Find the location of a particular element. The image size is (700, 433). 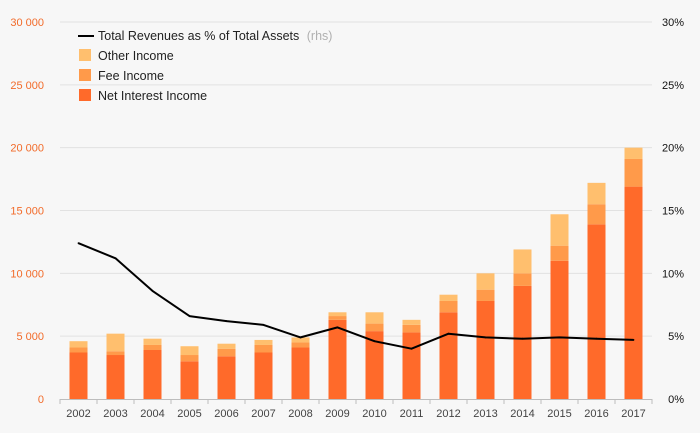

x-tick-label: 2015 is located at coordinates (559, 414).